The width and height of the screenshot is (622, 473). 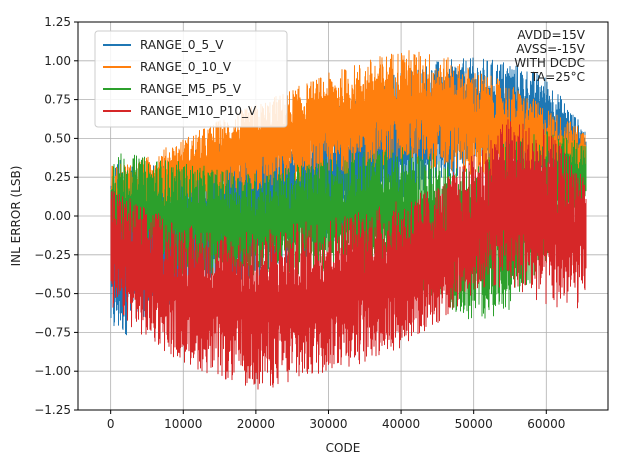 What do you see at coordinates (16, 216) in the screenshot?
I see `y-axis-label: INL ERROR (LSB)` at bounding box center [16, 216].